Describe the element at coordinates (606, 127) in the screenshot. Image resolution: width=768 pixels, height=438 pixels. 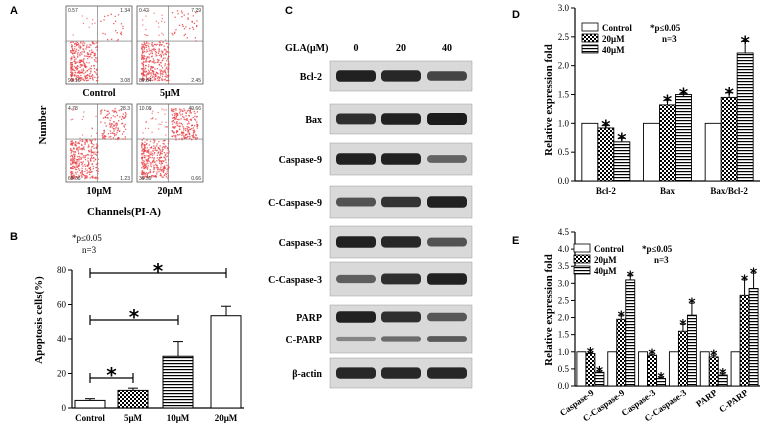
I see `significance-marker: *` at that location.